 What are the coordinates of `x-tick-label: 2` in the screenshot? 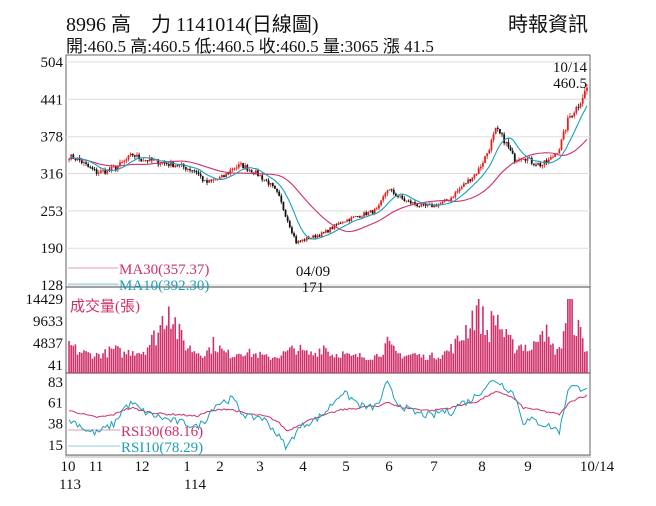 It's located at (220, 467).